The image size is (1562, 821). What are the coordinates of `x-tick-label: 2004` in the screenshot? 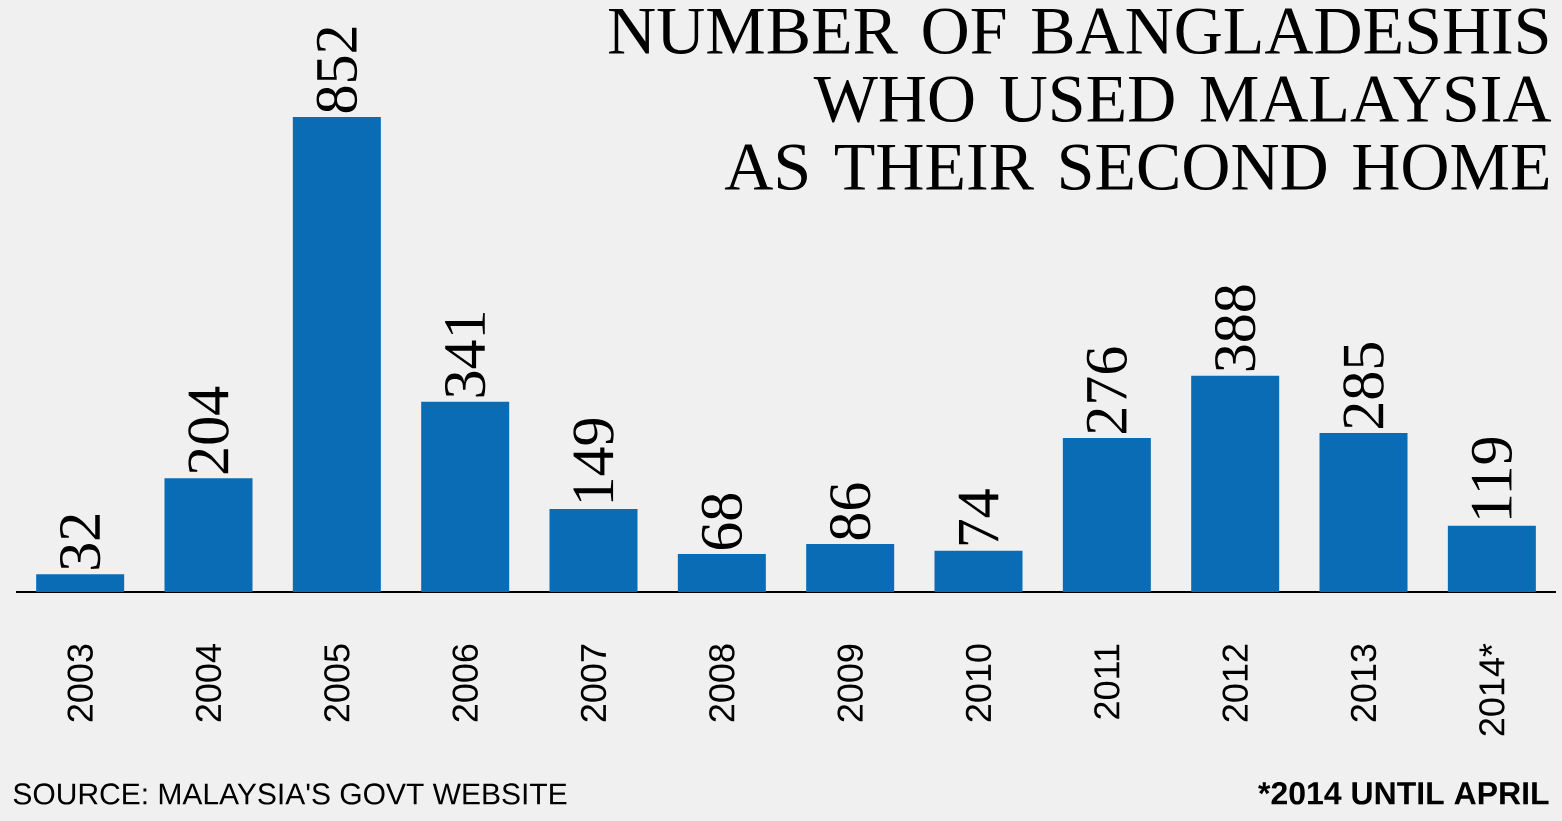 It's located at (208, 683).